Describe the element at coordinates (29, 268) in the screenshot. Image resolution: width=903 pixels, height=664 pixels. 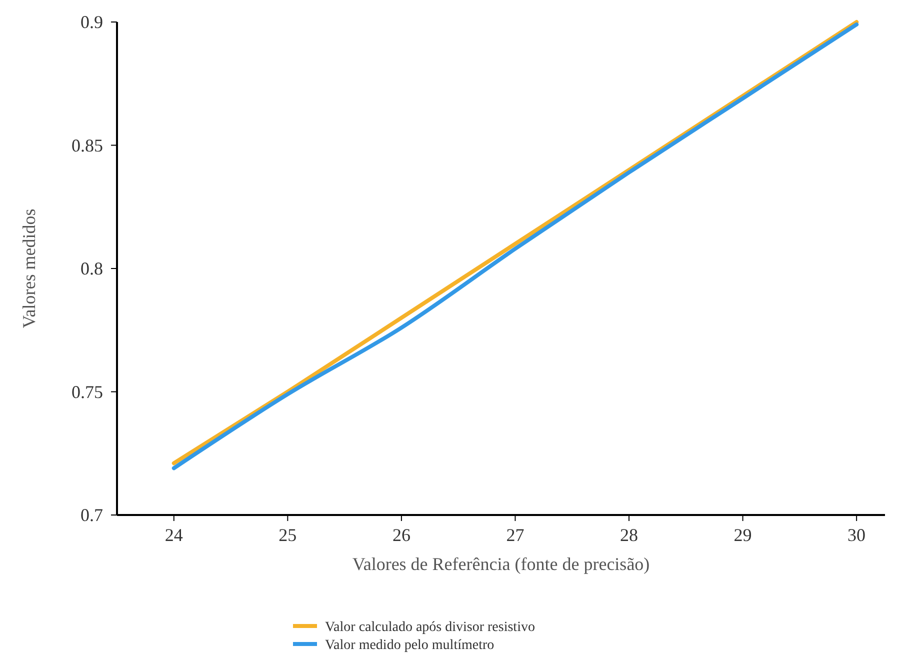
I see `y-axis-title: Valores medidos` at that location.